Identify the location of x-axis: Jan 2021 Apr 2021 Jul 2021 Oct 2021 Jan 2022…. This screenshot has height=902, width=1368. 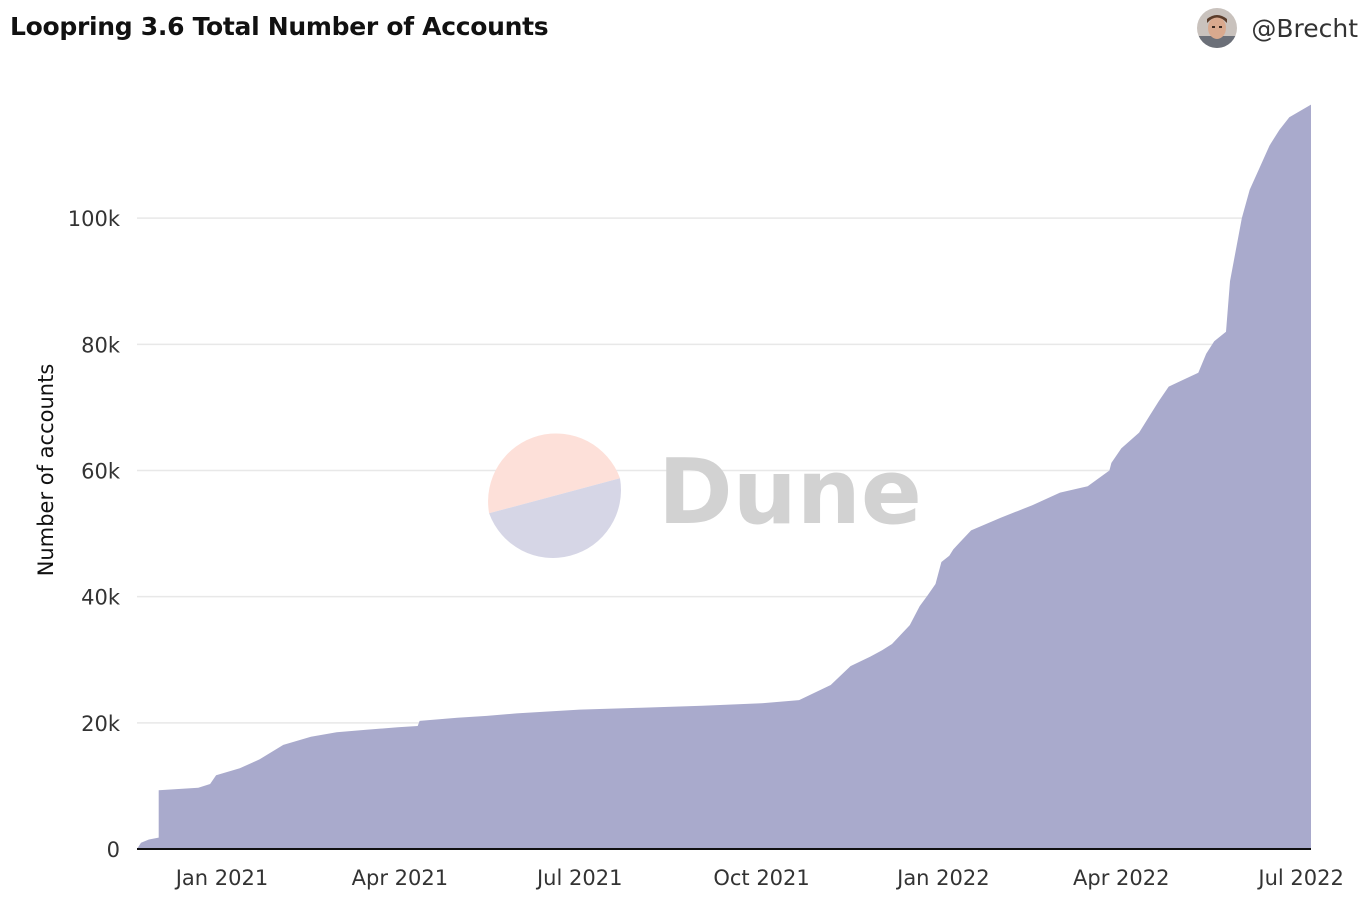
(759, 878).